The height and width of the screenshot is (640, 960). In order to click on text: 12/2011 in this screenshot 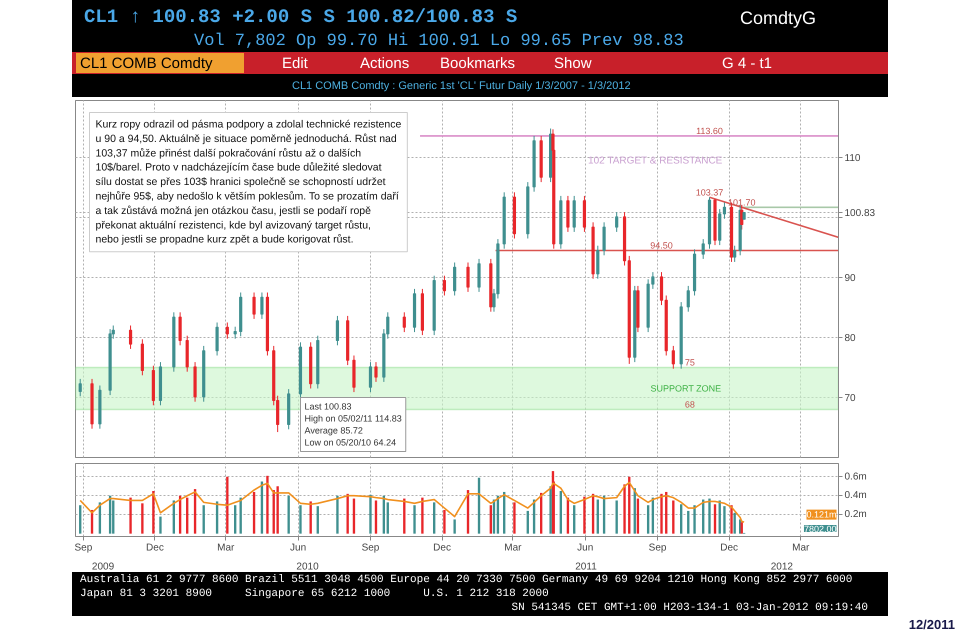, I will do `click(931, 625)`.